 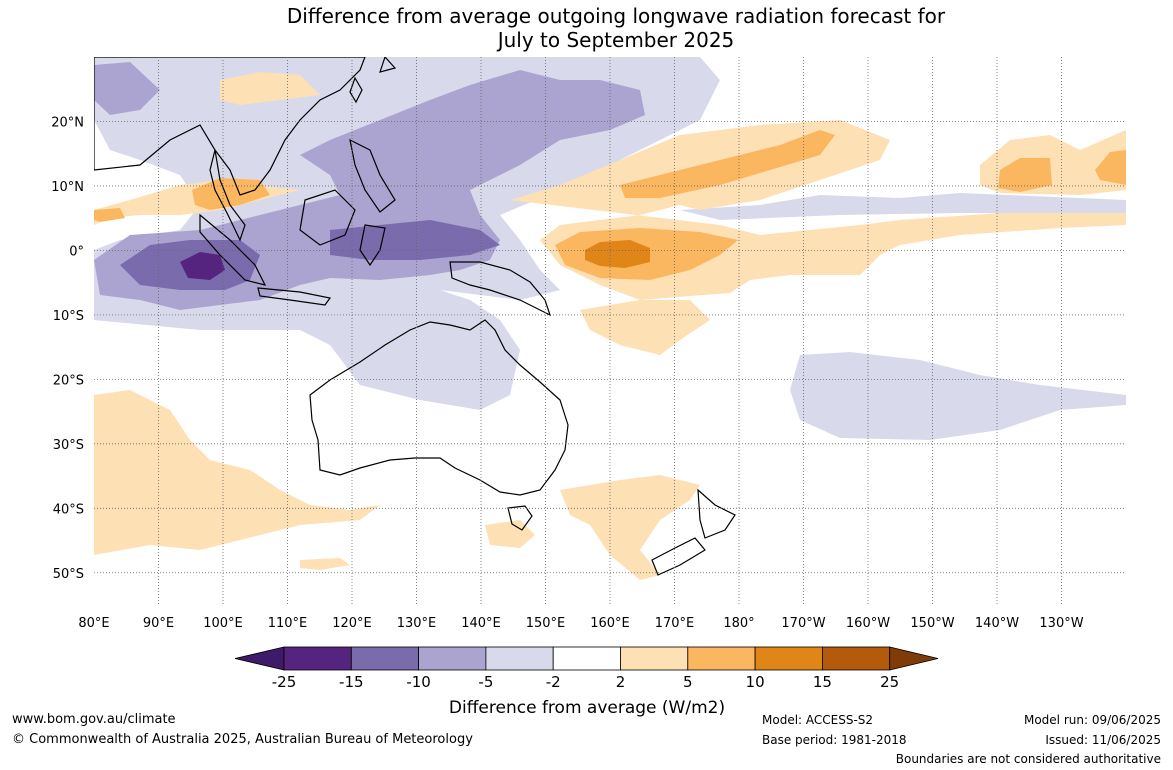 I want to click on issued-date: Issued: 11/06/2025, so click(x=1103, y=740).